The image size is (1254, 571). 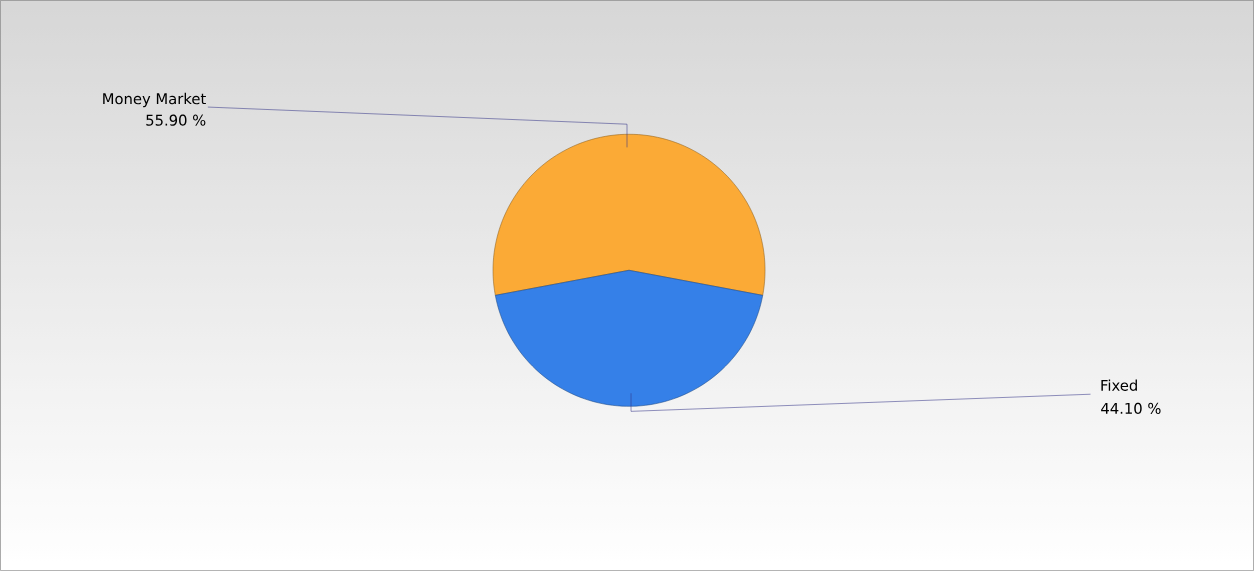 What do you see at coordinates (1119, 385) in the screenshot?
I see `slice-label: Fixed` at bounding box center [1119, 385].